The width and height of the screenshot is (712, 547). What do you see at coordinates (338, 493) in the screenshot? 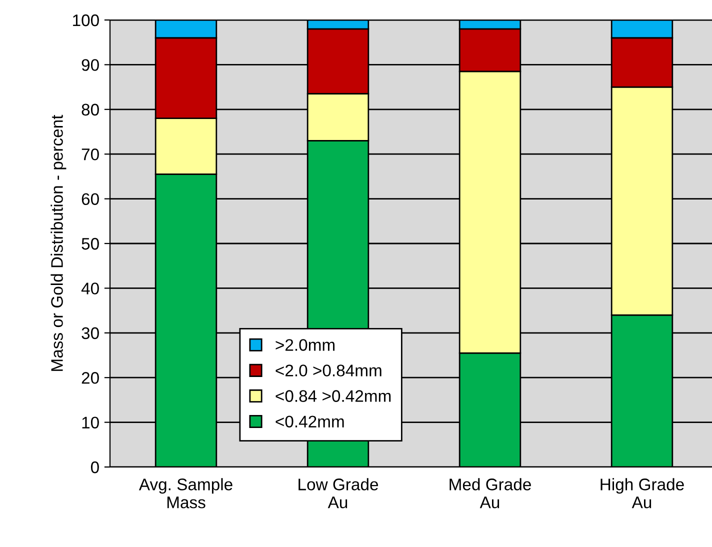
I see `x-tick-label: Low Grade Au` at bounding box center [338, 493].